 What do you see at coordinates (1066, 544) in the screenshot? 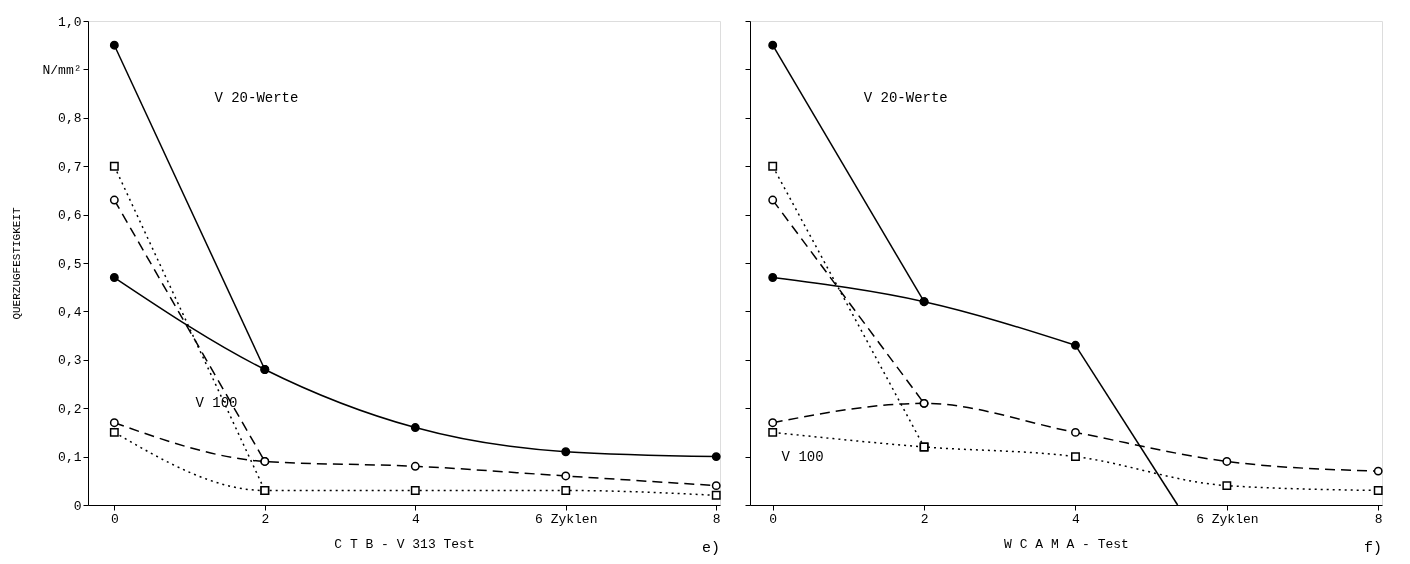
I see `x-axis-title: W C A M A - Test` at bounding box center [1066, 544].